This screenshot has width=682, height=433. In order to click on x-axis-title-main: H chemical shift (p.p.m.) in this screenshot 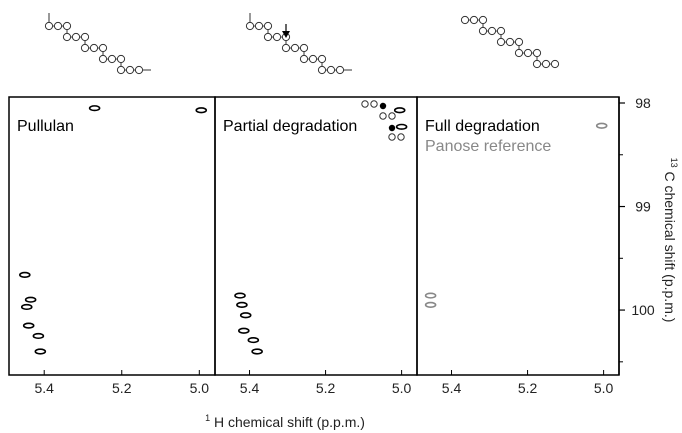, I will do `click(289, 422)`.